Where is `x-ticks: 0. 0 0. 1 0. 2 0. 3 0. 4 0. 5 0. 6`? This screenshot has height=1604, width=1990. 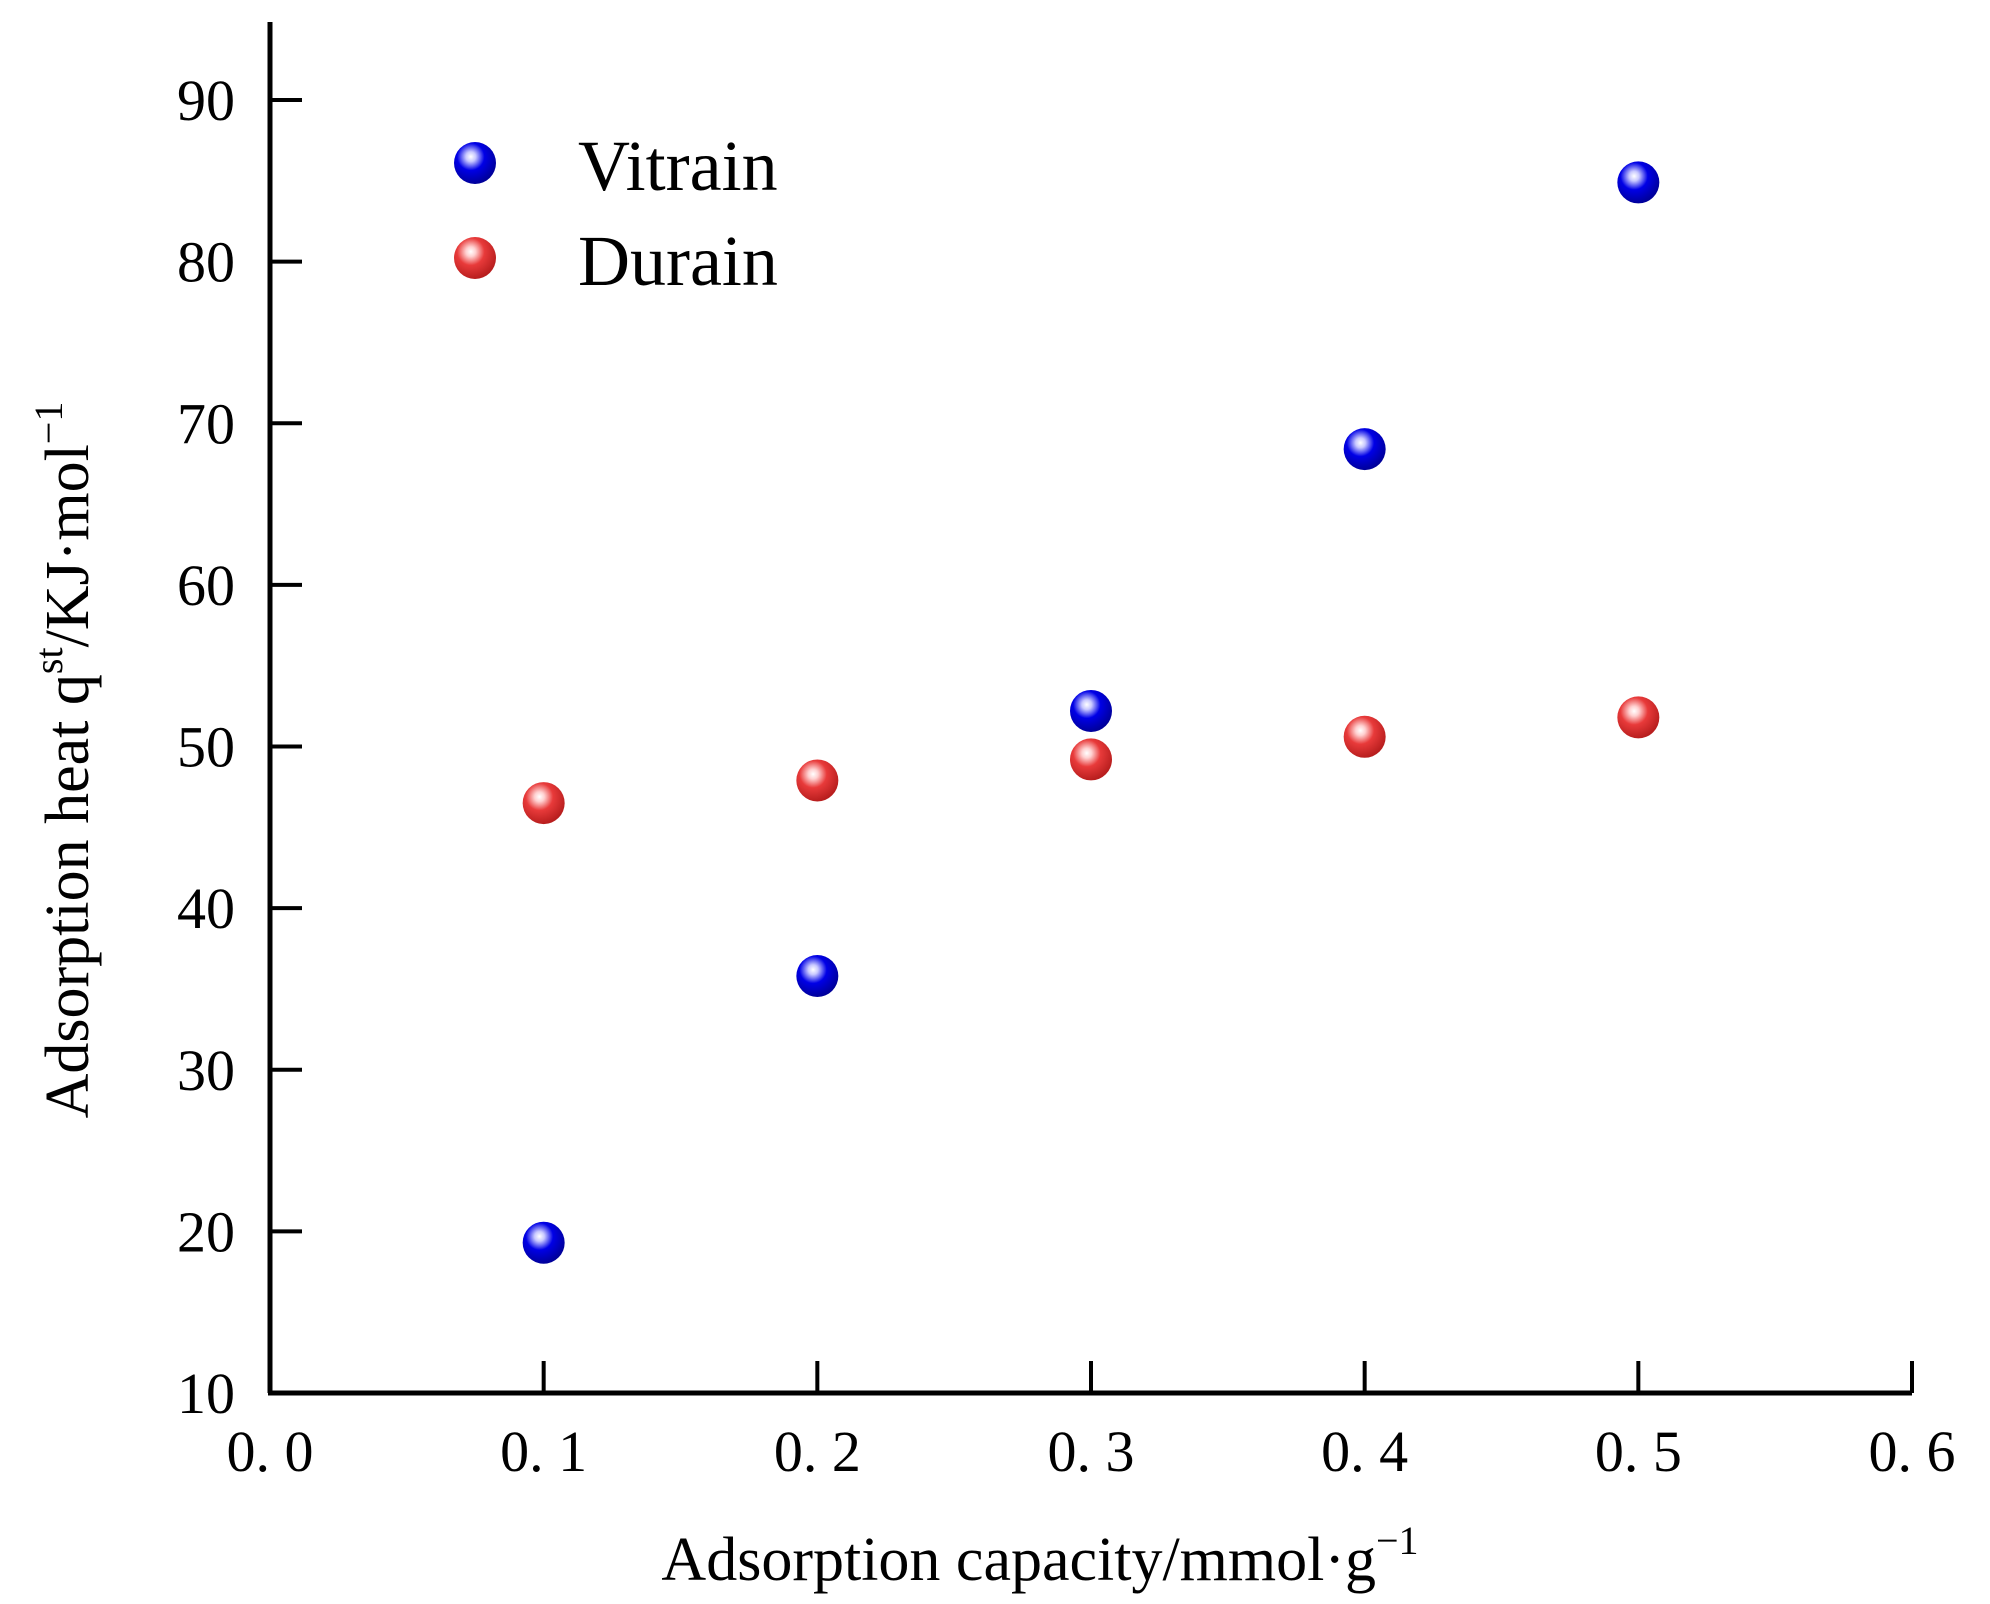
x-ticks: 0. 0 0. 1 0. 2 0. 3 0. 4 0. 5 0. 6 is located at coordinates (1091, 1422).